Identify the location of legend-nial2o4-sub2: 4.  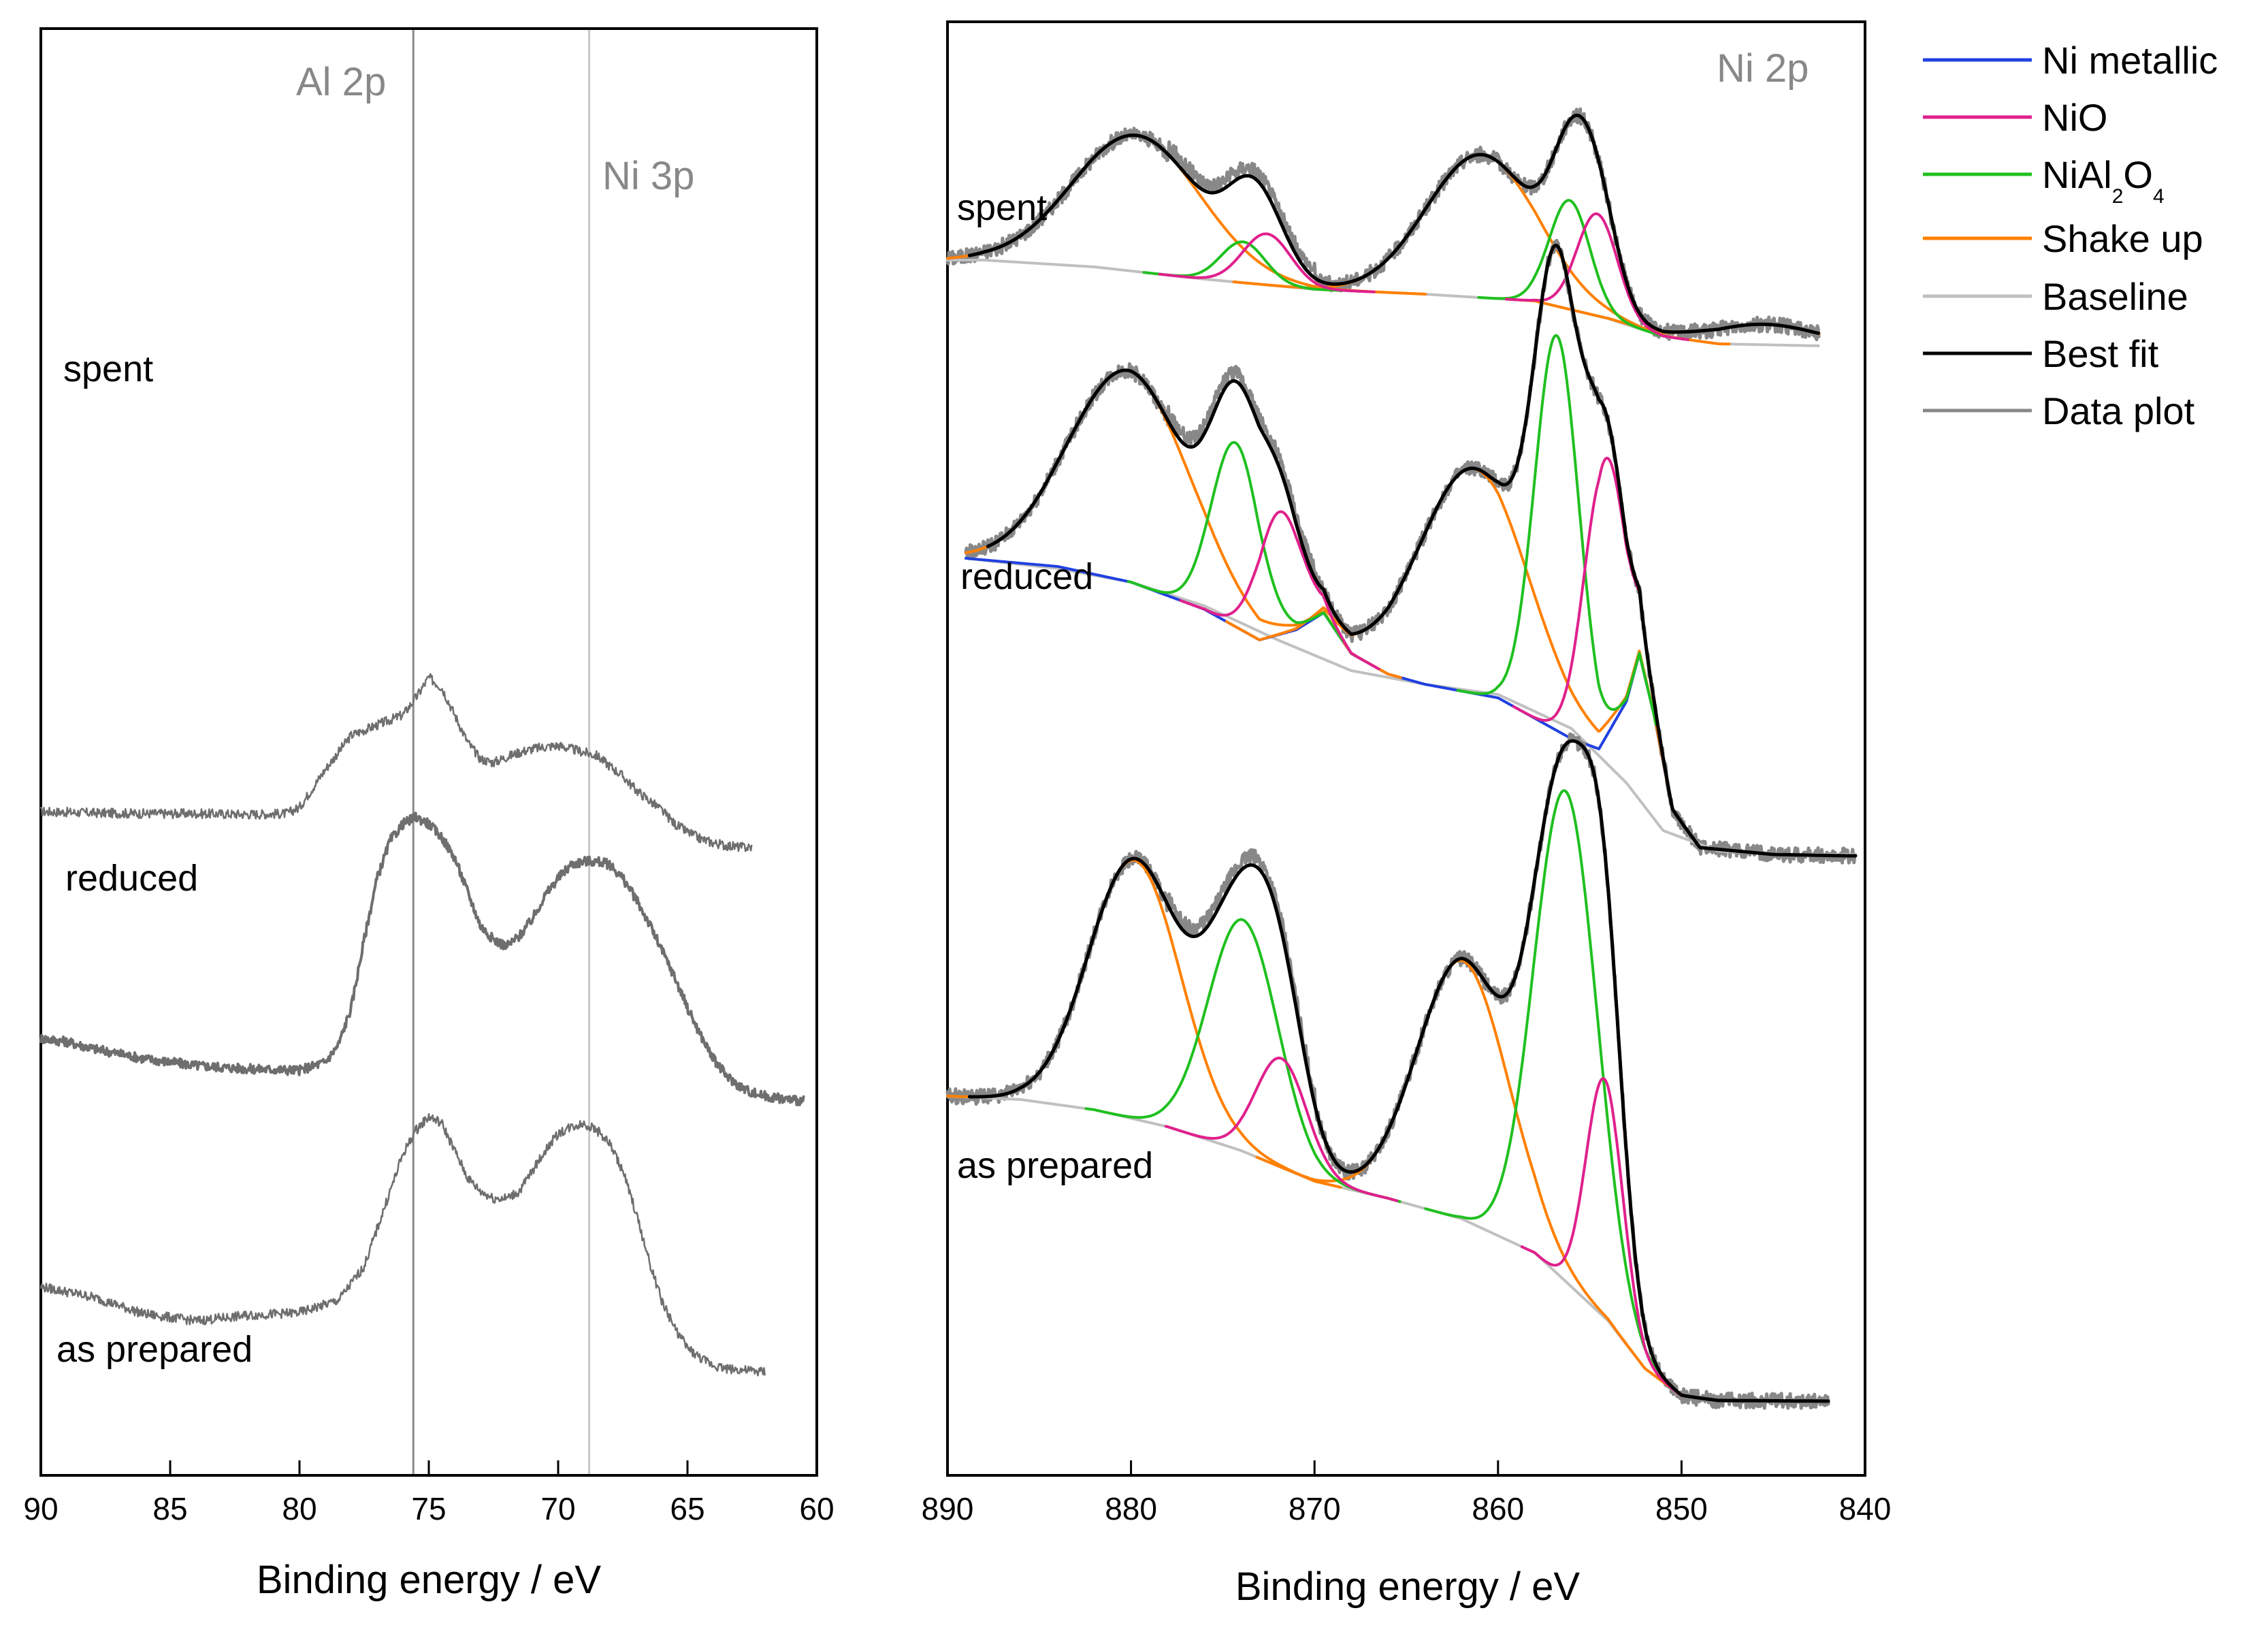
(2159, 196).